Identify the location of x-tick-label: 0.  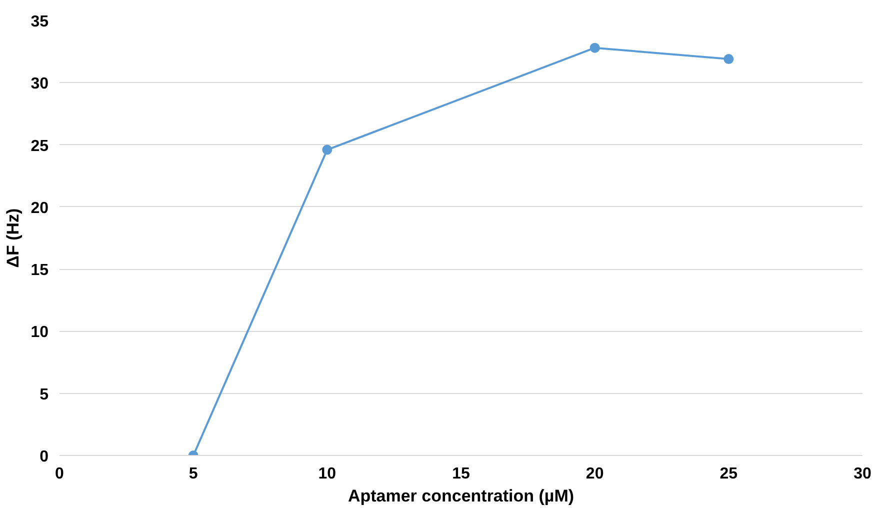
(59, 474).